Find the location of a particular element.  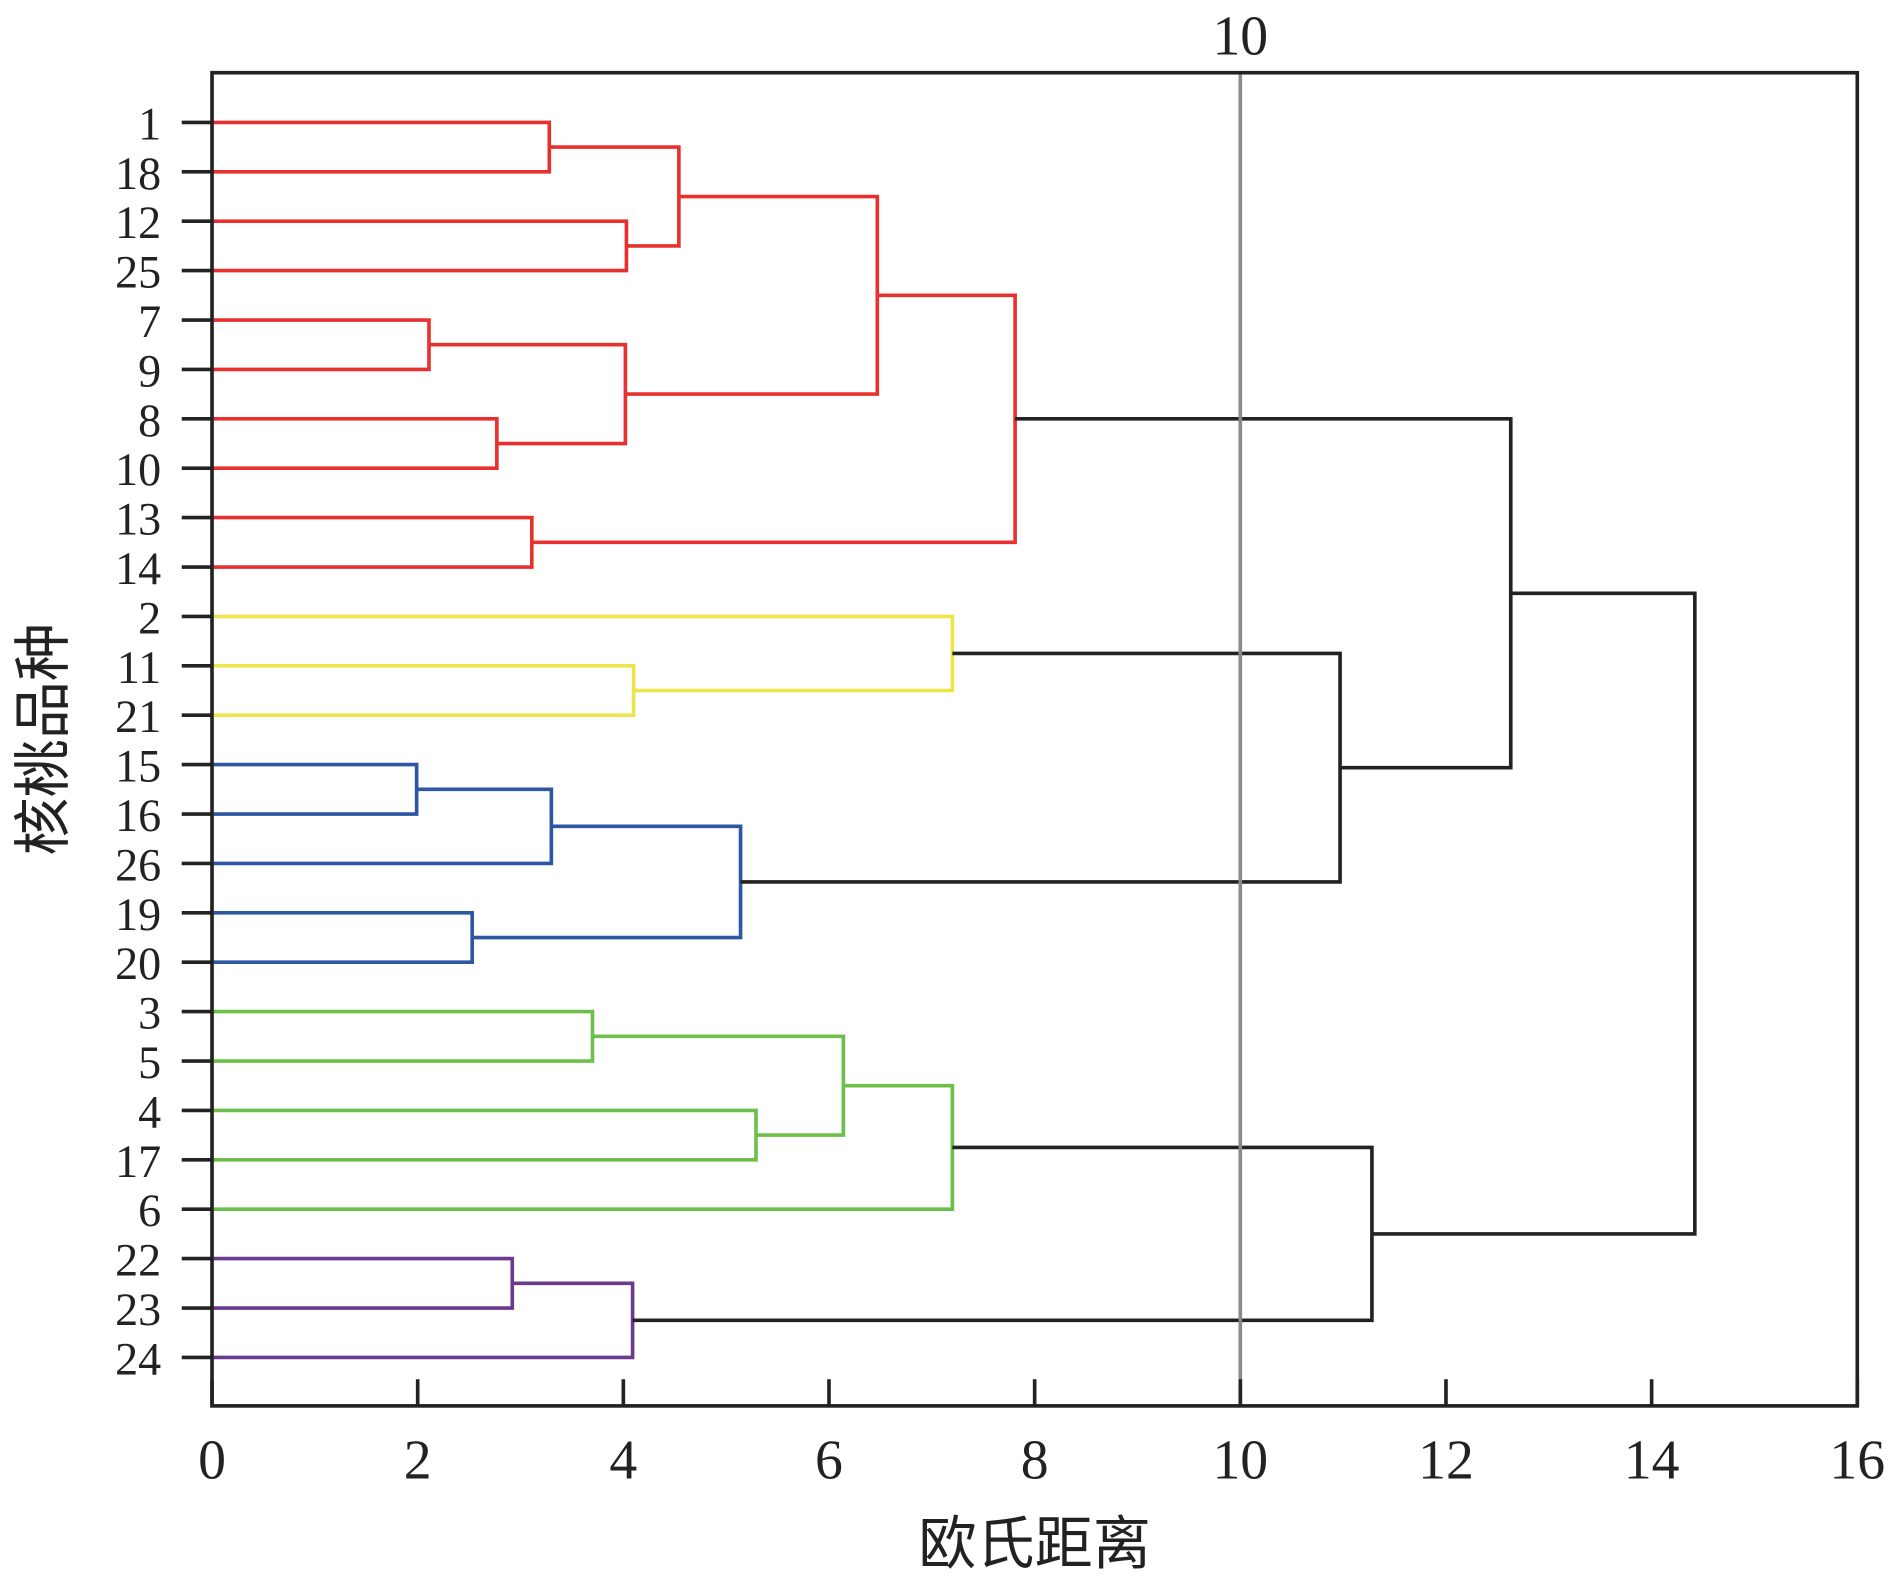

dendrogram-link-m19 is located at coordinates (485, 1135).